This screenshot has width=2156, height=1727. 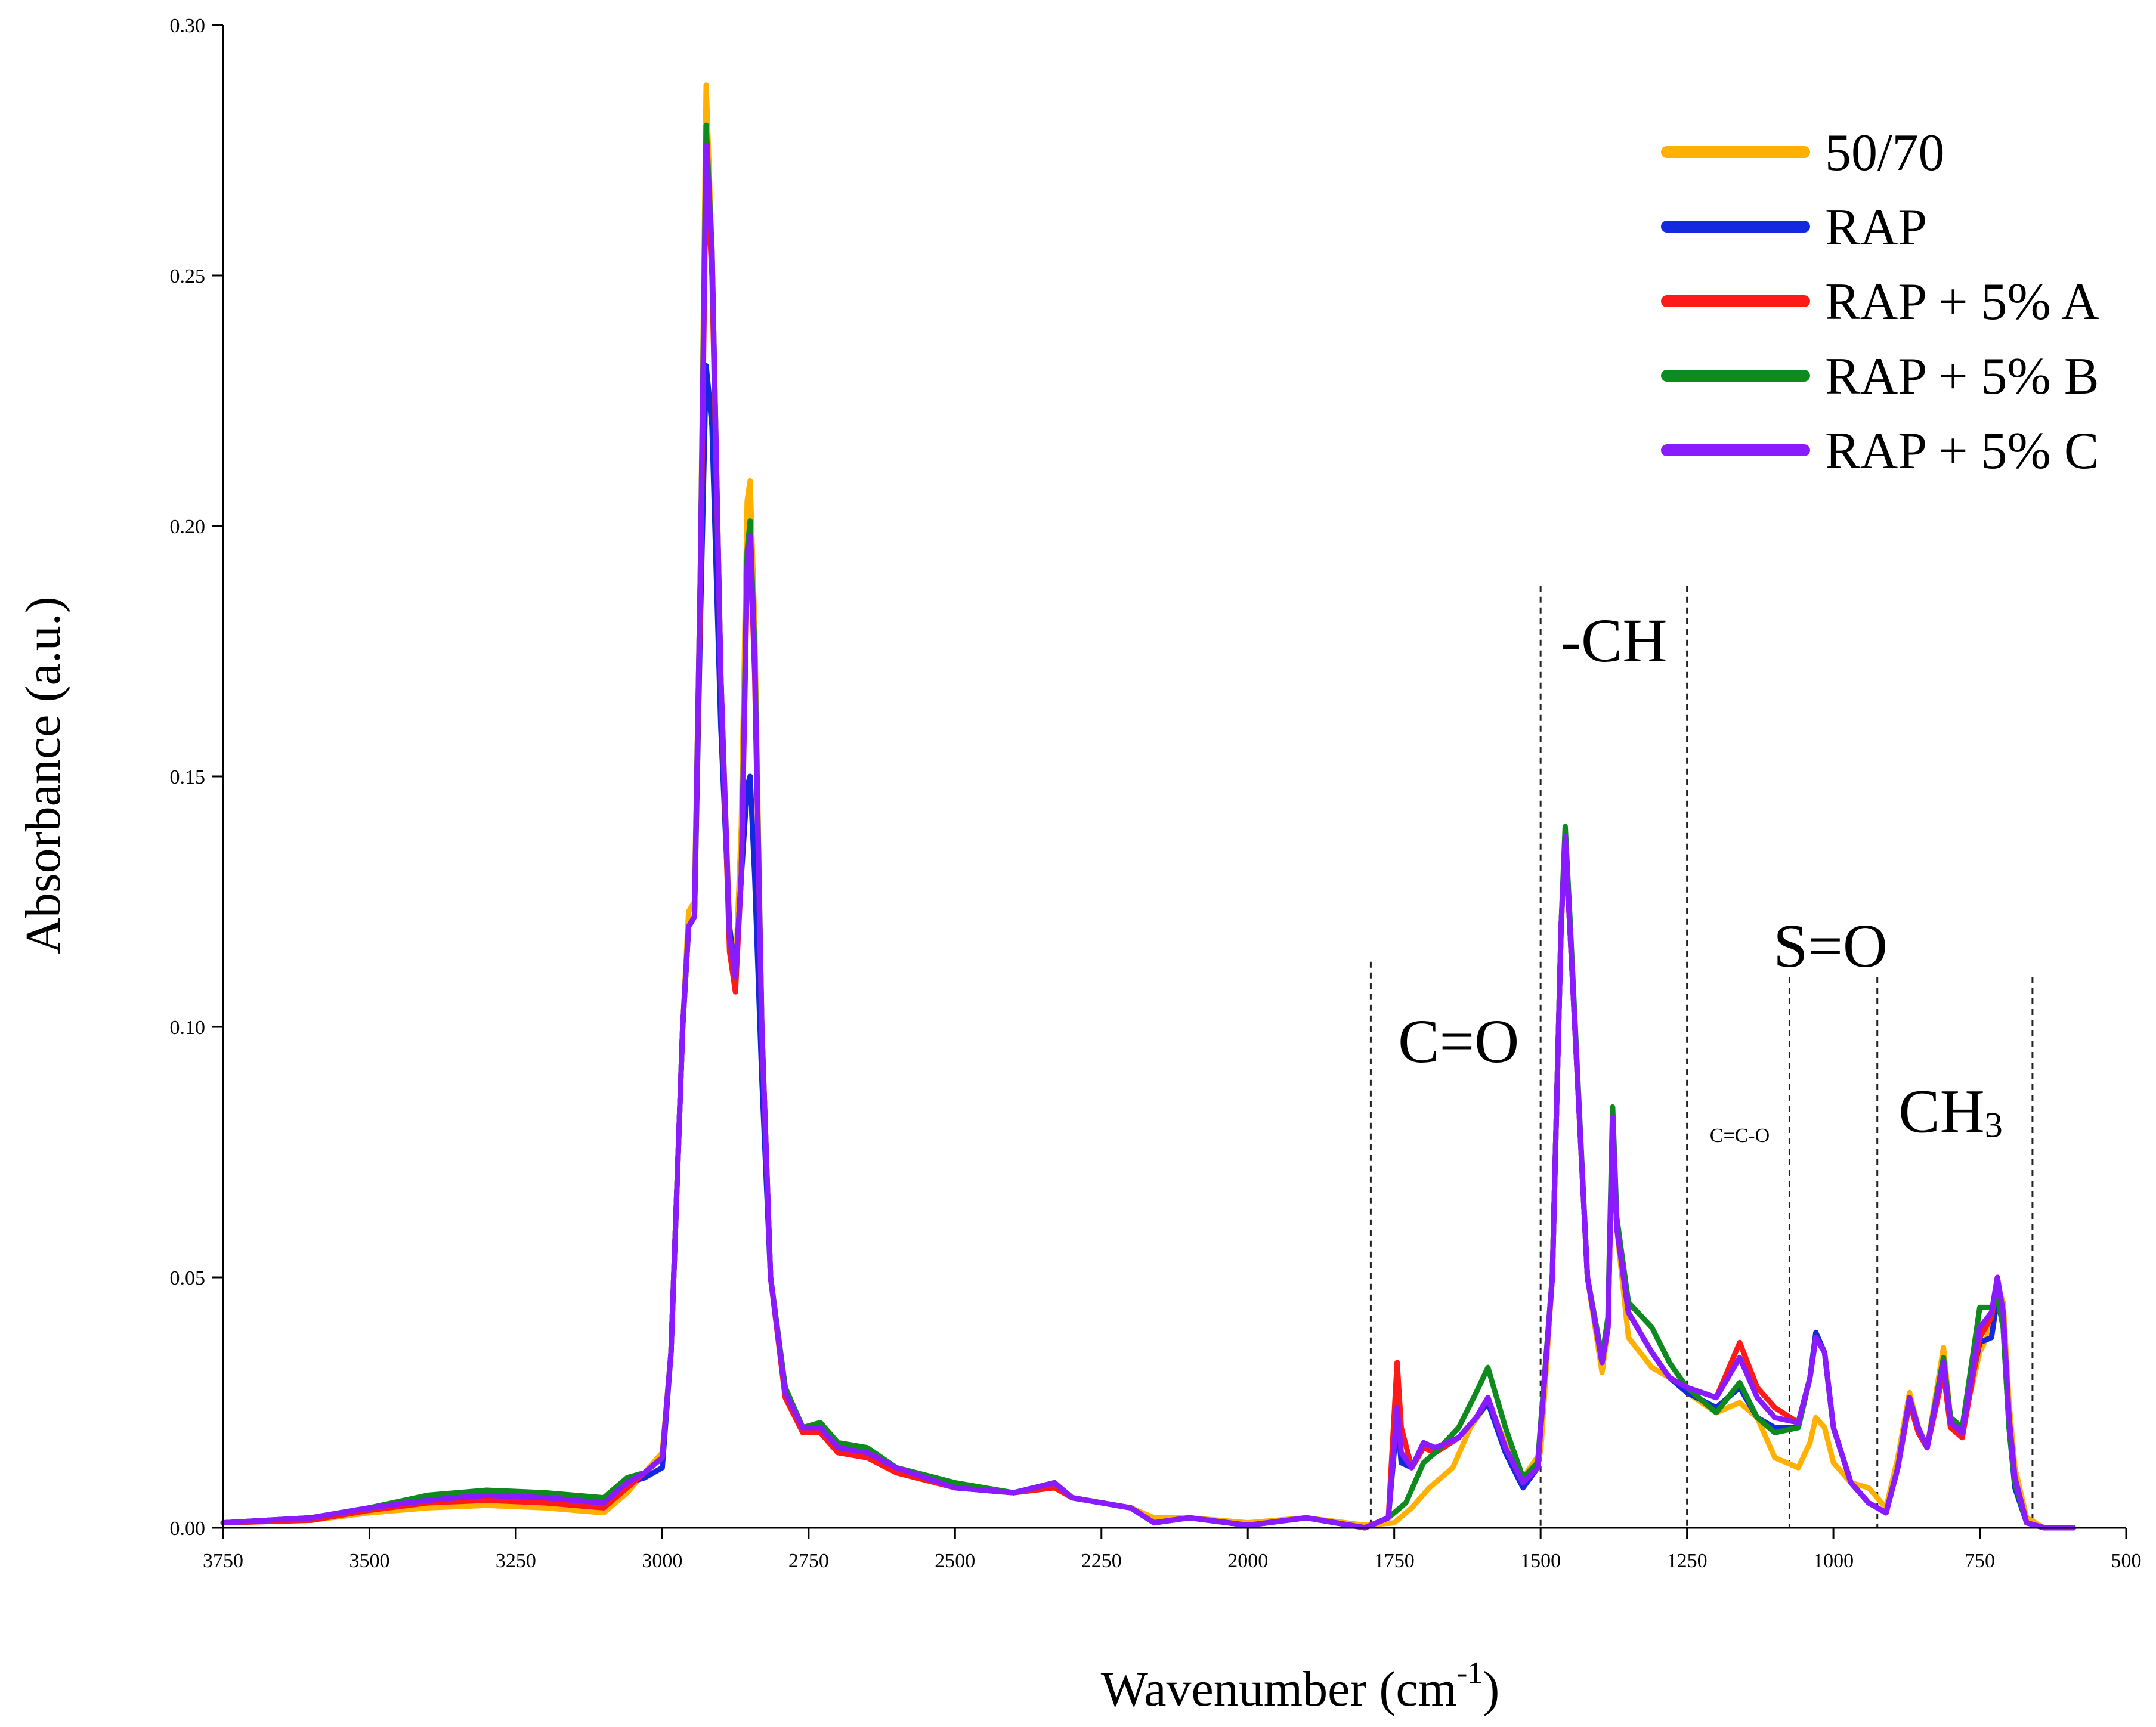 What do you see at coordinates (2126, 1561) in the screenshot?
I see `x-tick-label: 500` at bounding box center [2126, 1561].